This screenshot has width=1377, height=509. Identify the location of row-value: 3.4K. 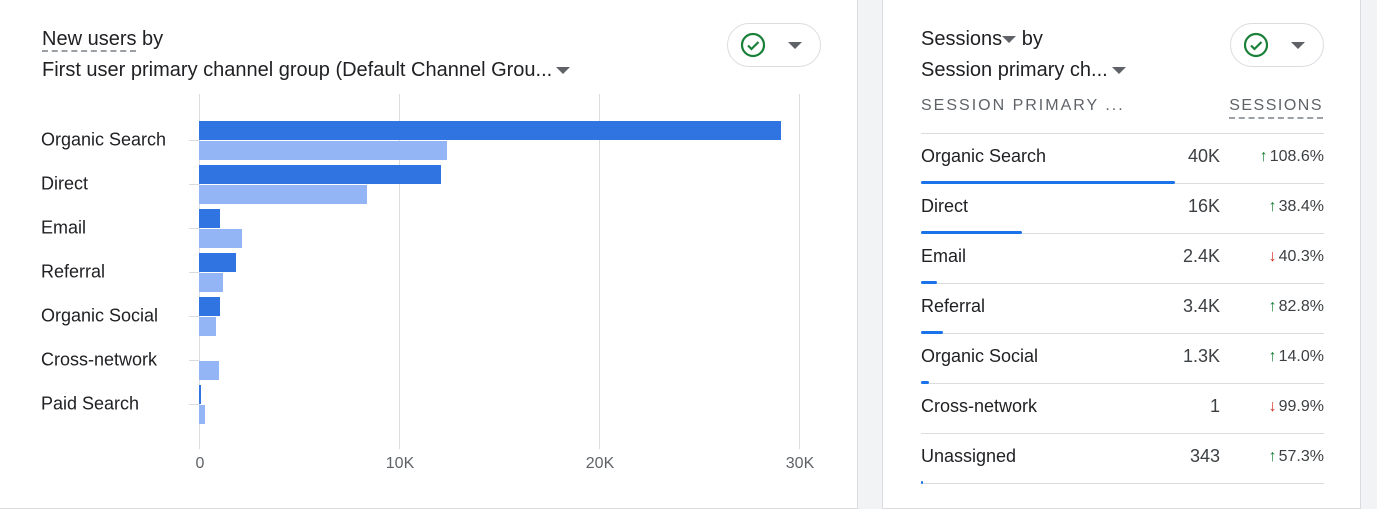
(1201, 306).